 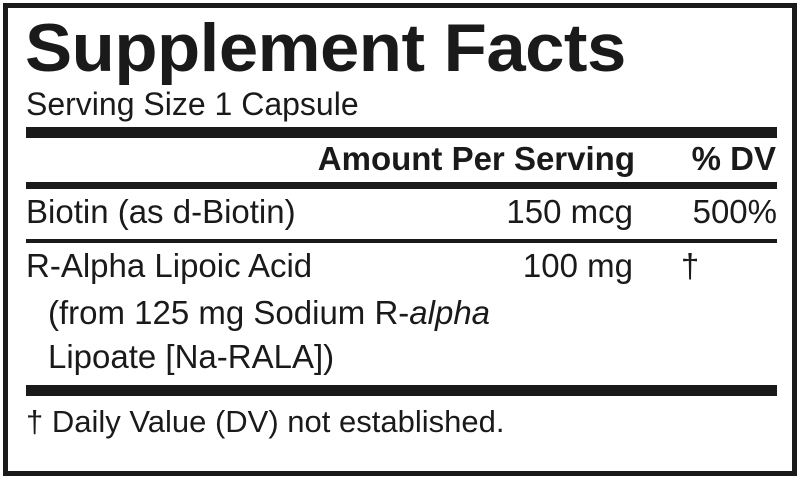 What do you see at coordinates (734, 211) in the screenshot?
I see `nutrient-dv-biotin: 500%` at bounding box center [734, 211].